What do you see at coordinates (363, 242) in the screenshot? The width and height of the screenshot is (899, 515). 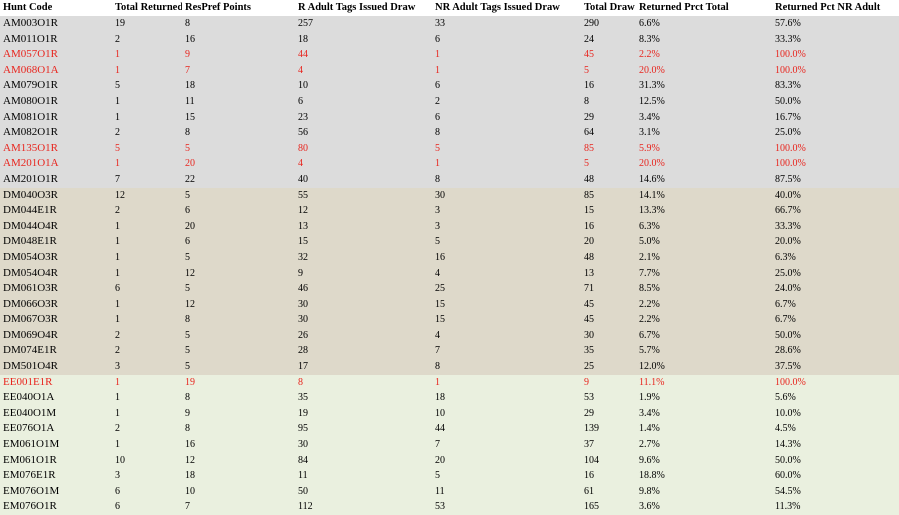 I see `r-adult-tags-cell: 15` at bounding box center [363, 242].